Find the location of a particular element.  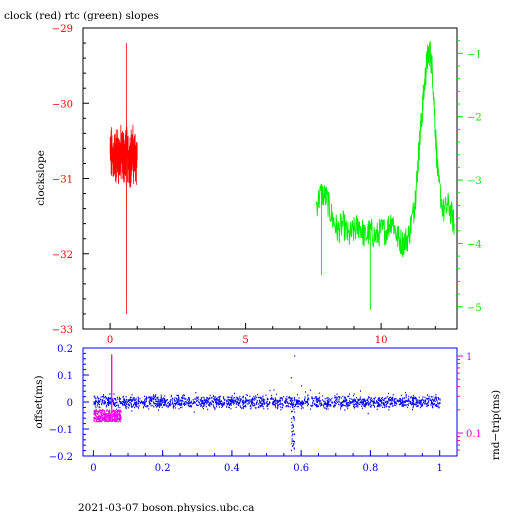

bottom-xtick-label: 1 is located at coordinates (439, 468).